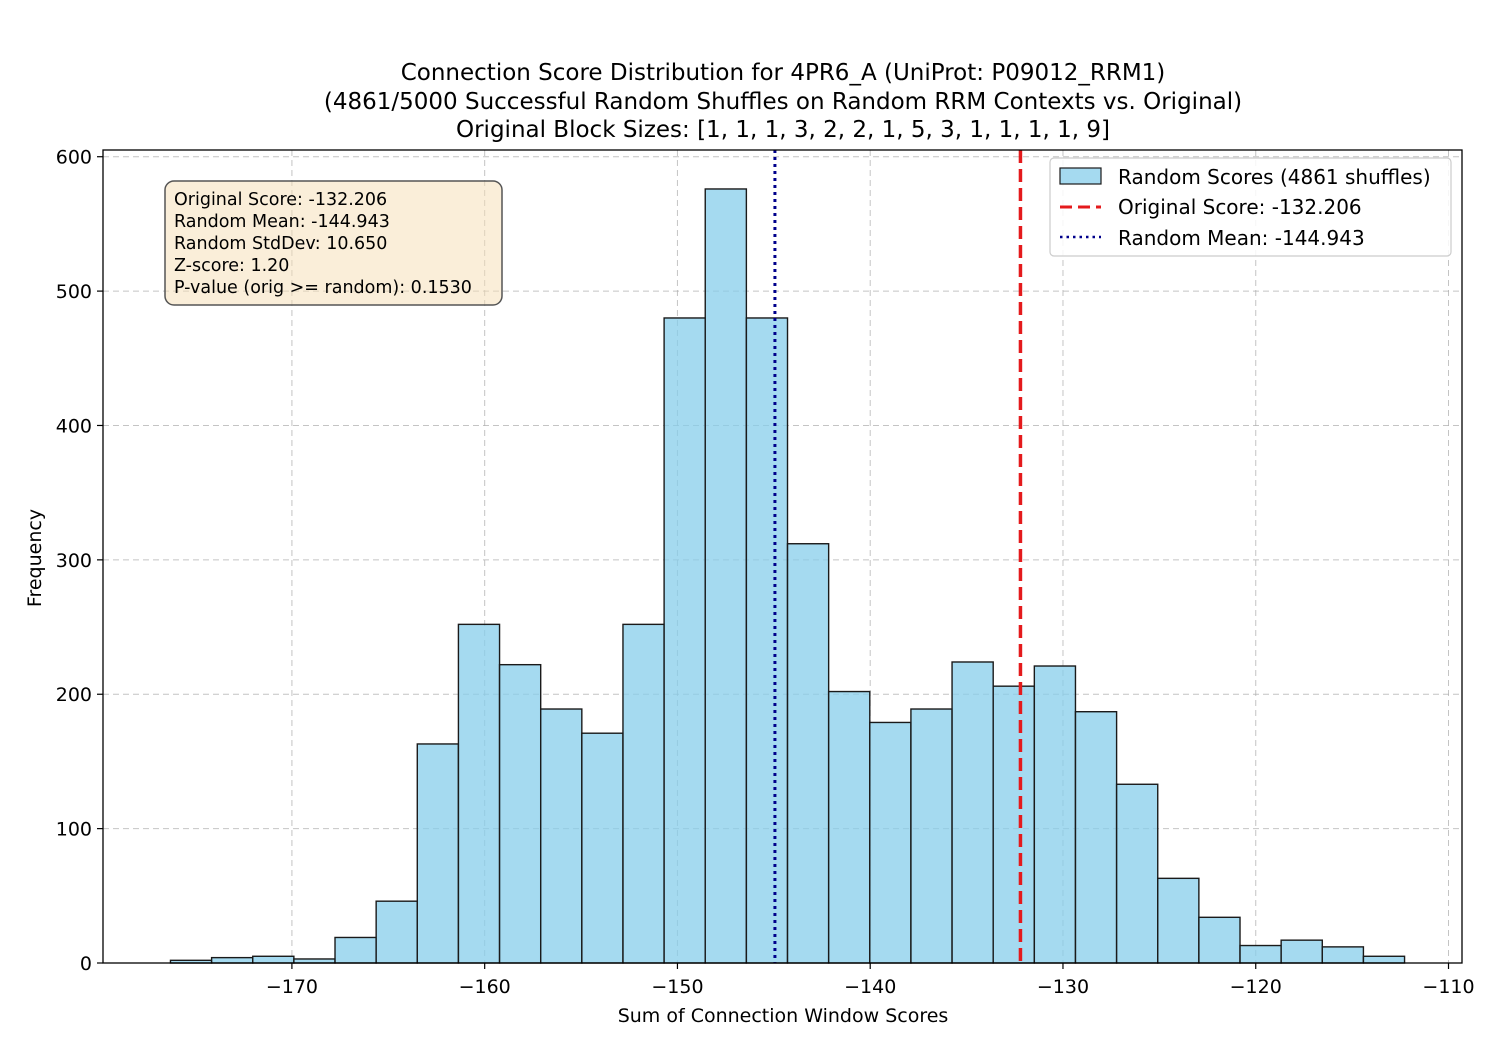  Describe the element at coordinates (280, 200) in the screenshot. I see `stats-original-score: Original Score: -132.206` at that location.